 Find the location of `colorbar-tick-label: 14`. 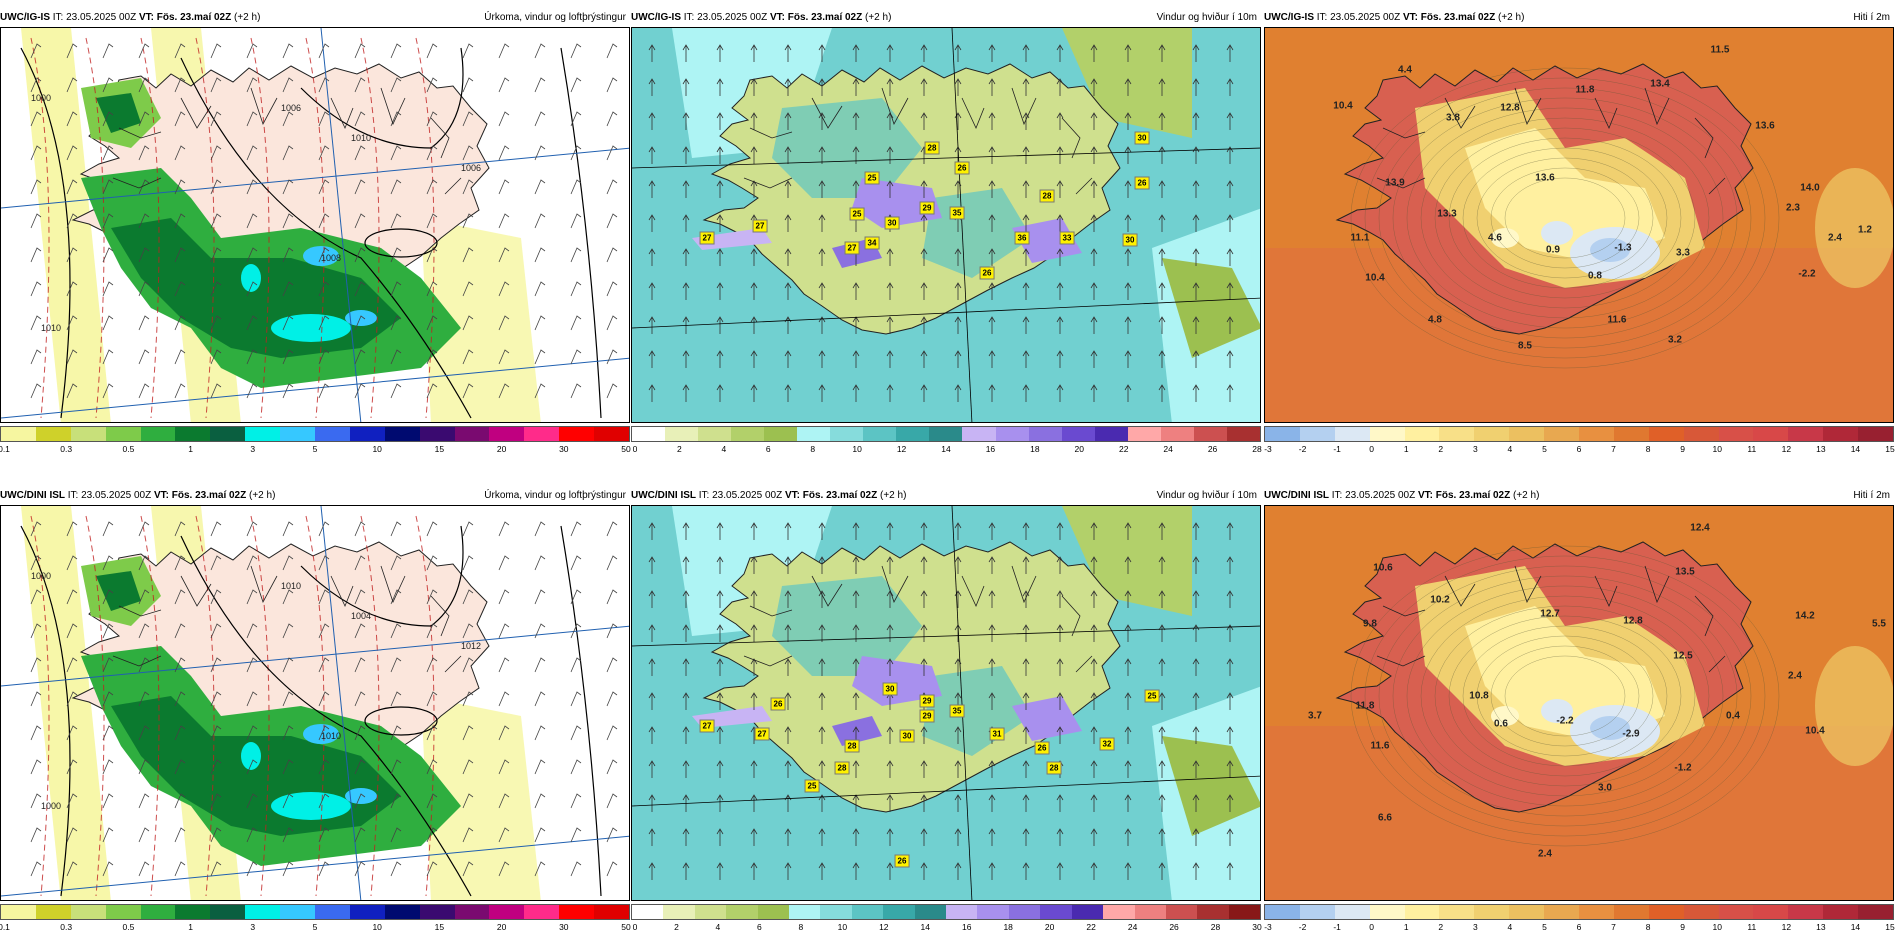

colorbar-tick-label: 14 is located at coordinates (946, 449).